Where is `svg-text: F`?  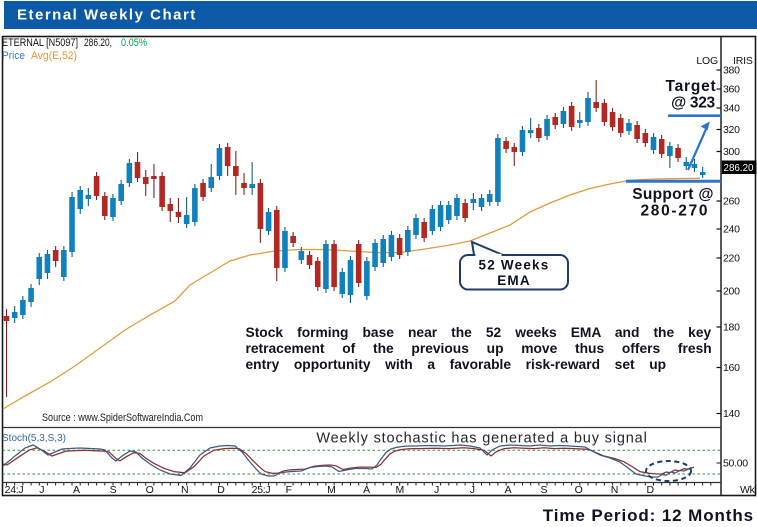 svg-text: F is located at coordinates (289, 490).